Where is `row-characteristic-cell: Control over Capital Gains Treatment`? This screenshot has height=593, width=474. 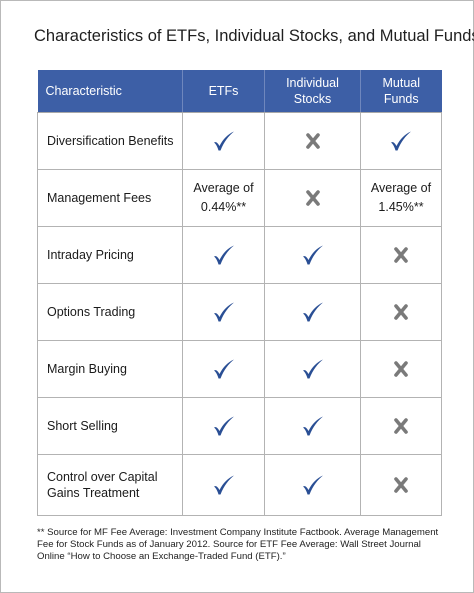
row-characteristic-cell: Control over Capital Gains Treatment is located at coordinates (110, 485).